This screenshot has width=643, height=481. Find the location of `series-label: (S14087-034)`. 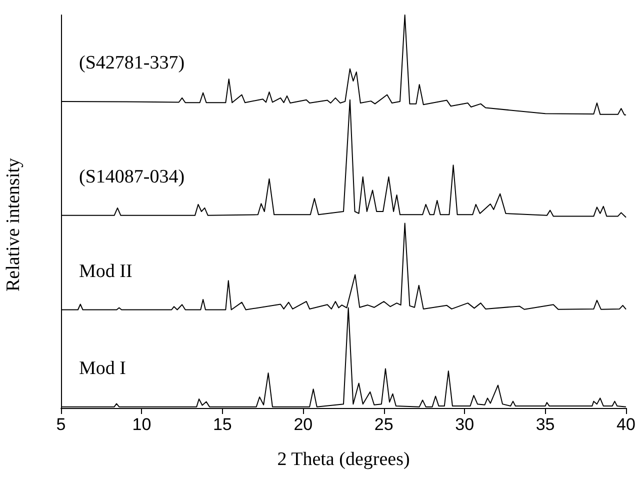

series-label: (S14087-034) is located at coordinates (132, 177).